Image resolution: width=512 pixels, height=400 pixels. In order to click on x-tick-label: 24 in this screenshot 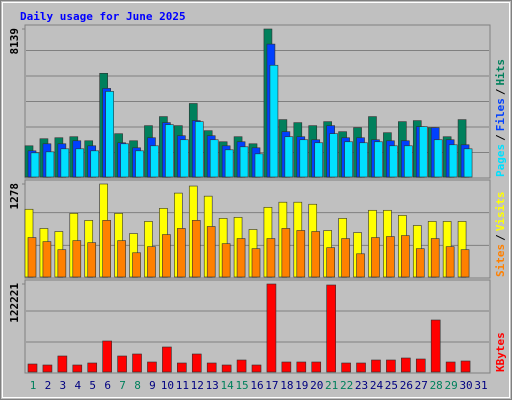, I will do `click(377, 385)`.